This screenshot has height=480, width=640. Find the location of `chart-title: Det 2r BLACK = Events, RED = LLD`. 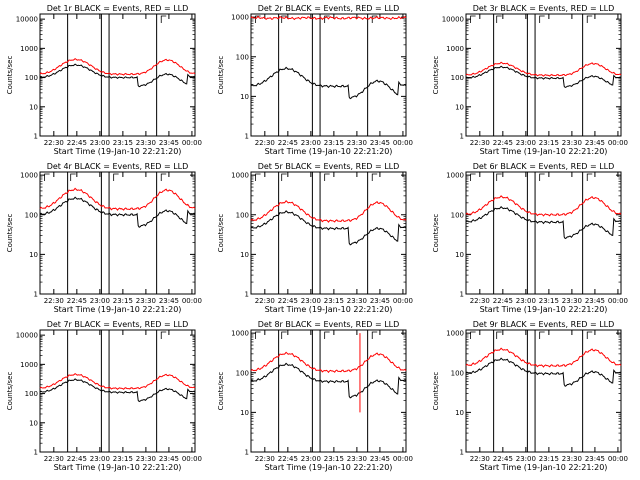

chart-title: Det 2r BLACK = Events, RED = LLD is located at coordinates (329, 8).